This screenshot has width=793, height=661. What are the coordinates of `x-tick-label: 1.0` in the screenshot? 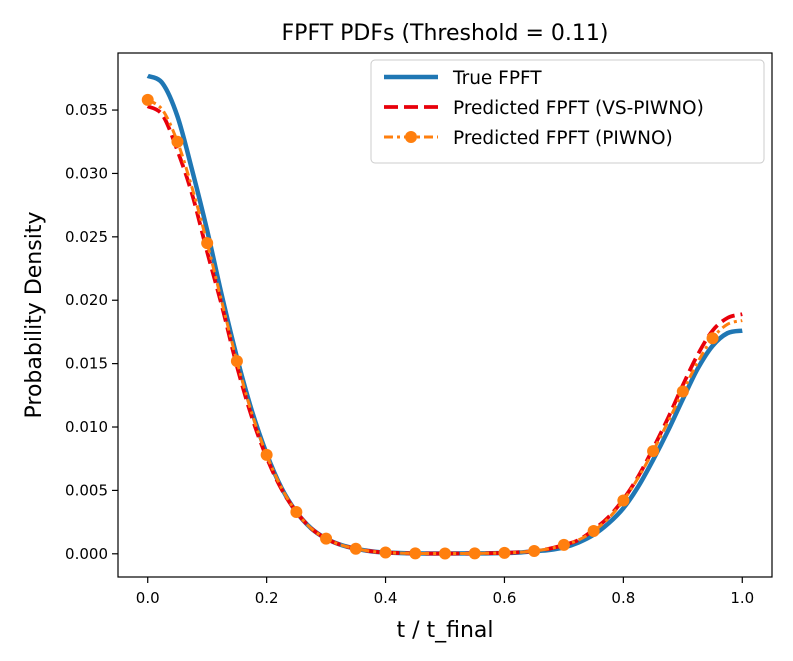 It's located at (742, 598).